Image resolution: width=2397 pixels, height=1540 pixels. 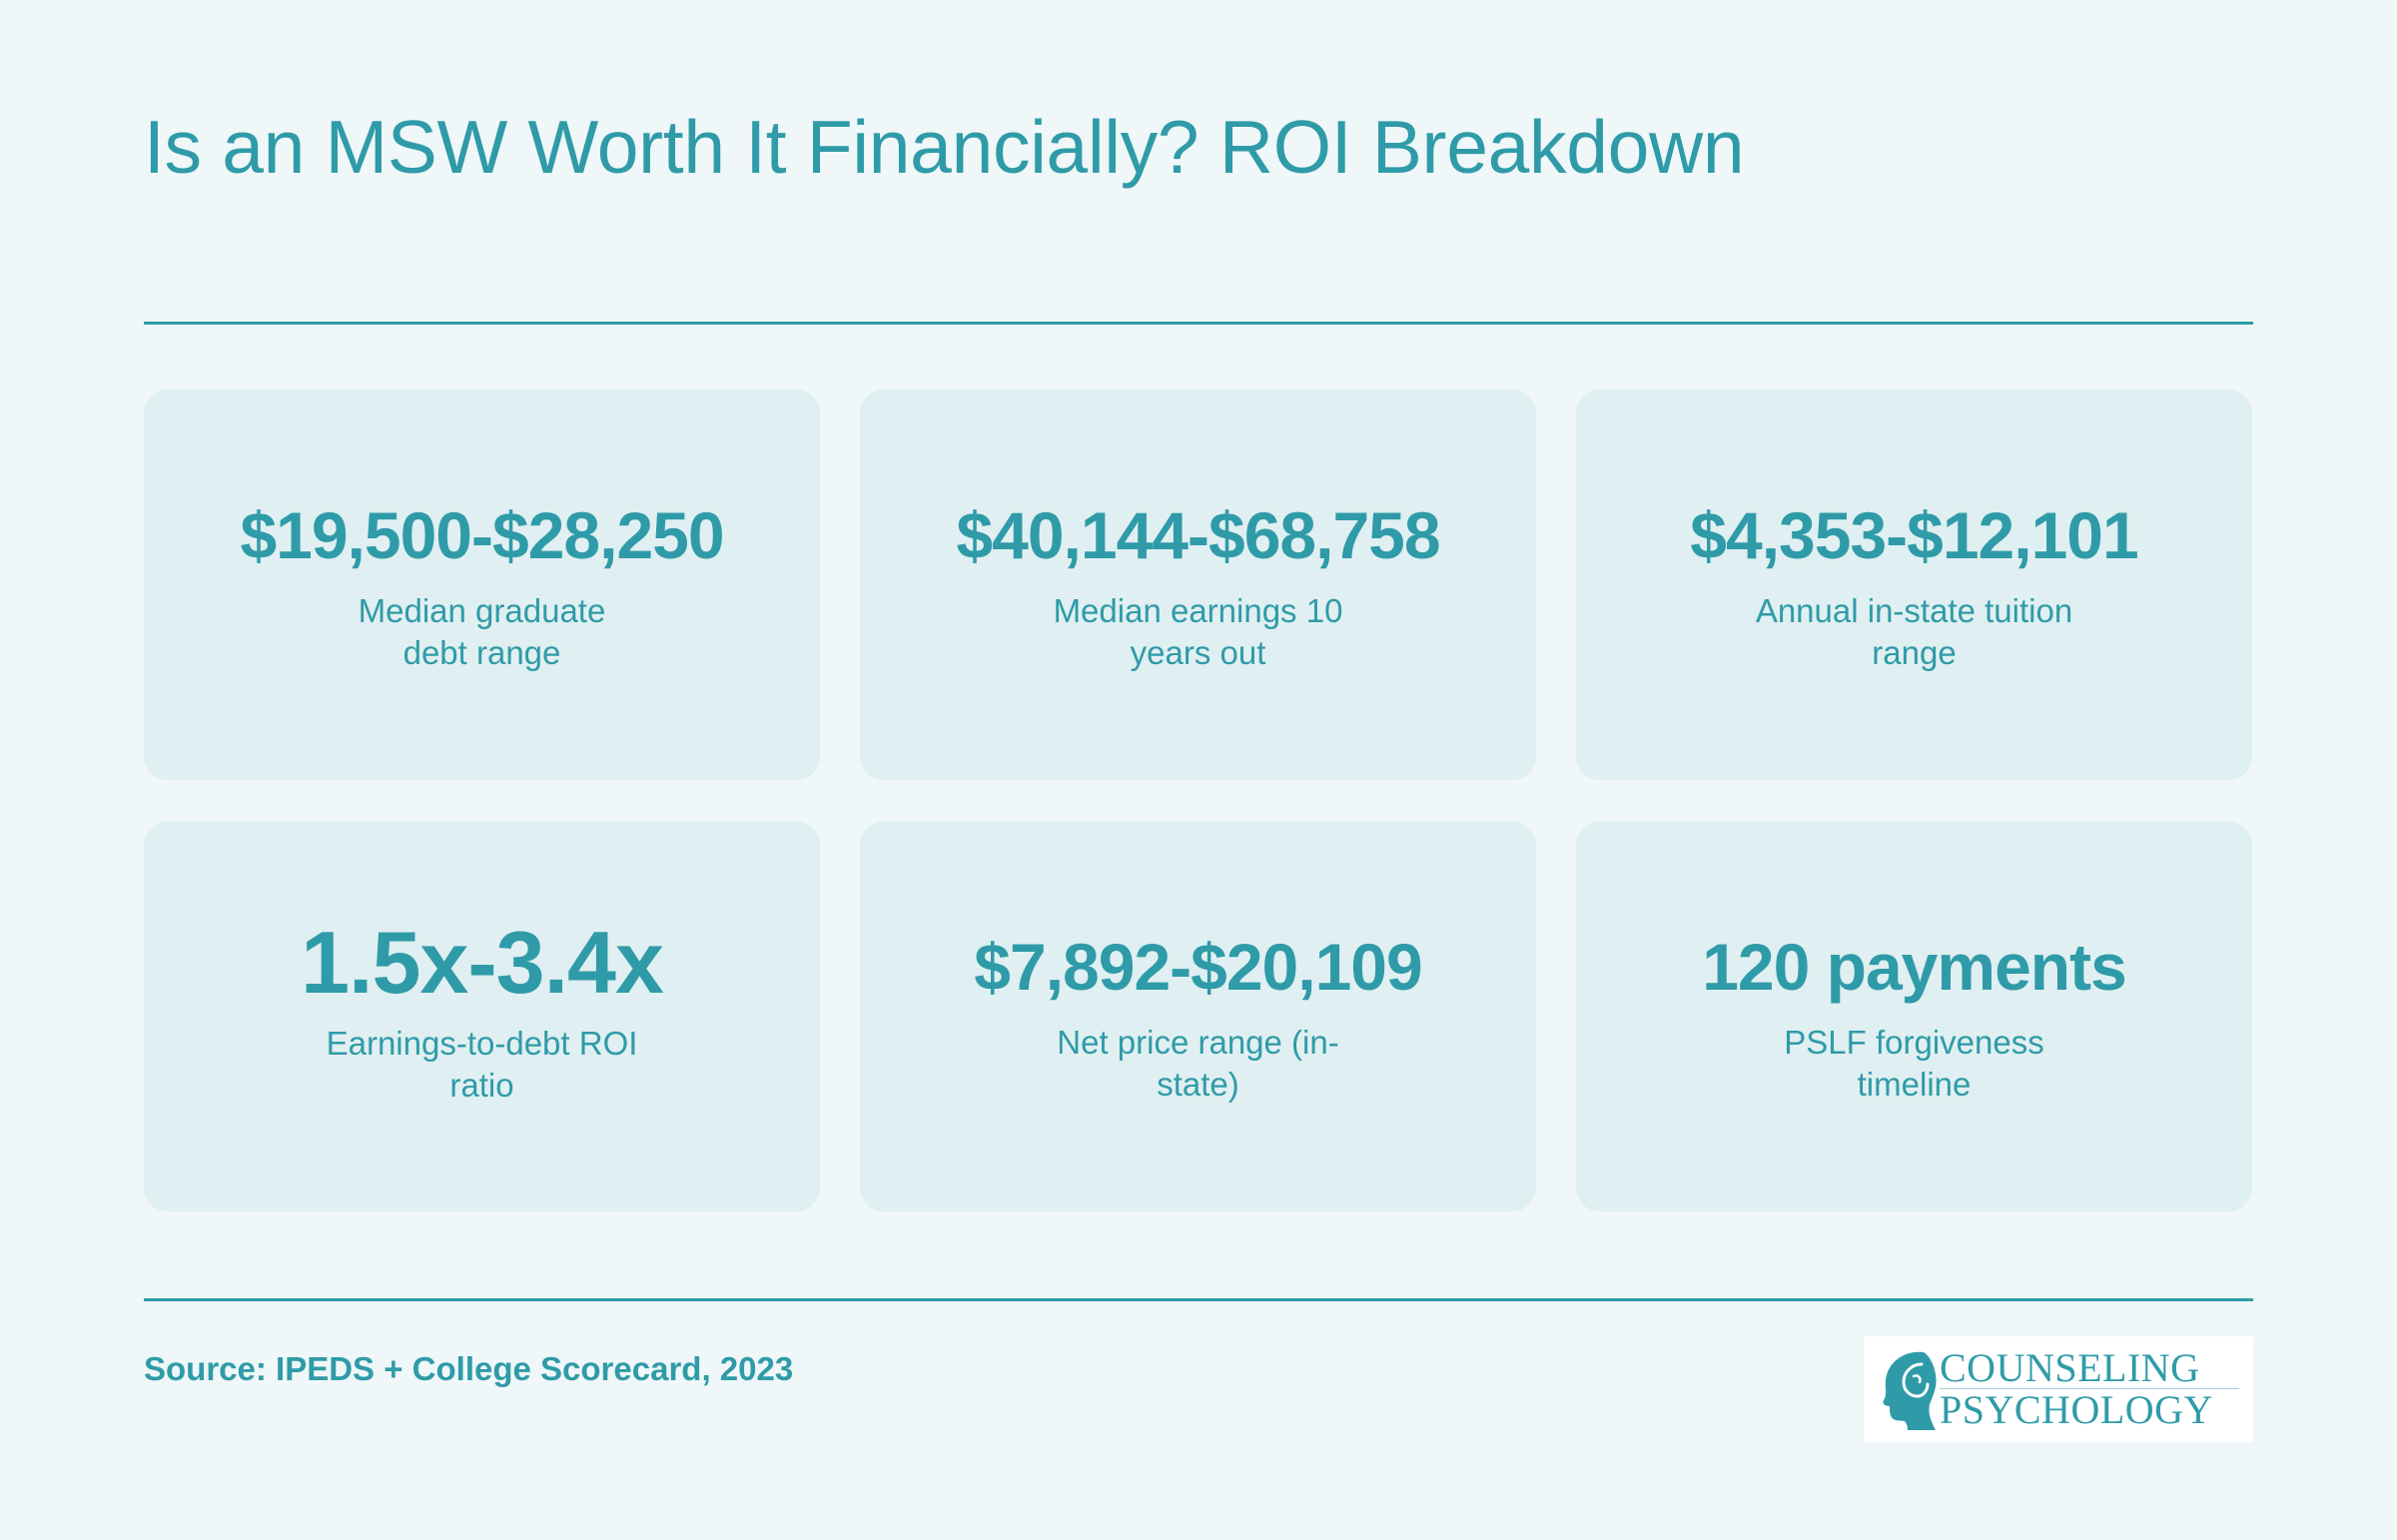 I want to click on stat-value: 120 payments, so click(x=1915, y=966).